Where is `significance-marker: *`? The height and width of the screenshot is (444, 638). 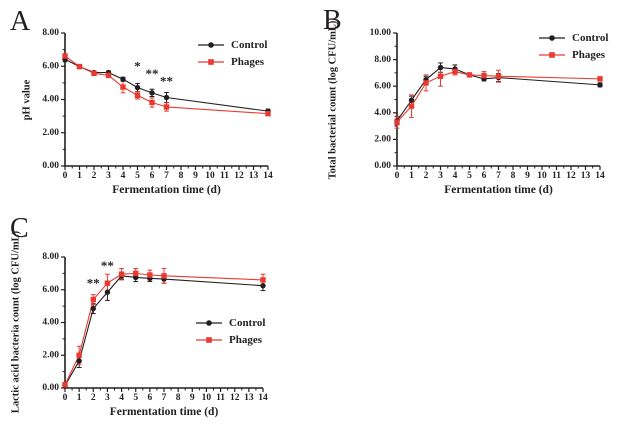
significance-marker: * is located at coordinates (137, 65).